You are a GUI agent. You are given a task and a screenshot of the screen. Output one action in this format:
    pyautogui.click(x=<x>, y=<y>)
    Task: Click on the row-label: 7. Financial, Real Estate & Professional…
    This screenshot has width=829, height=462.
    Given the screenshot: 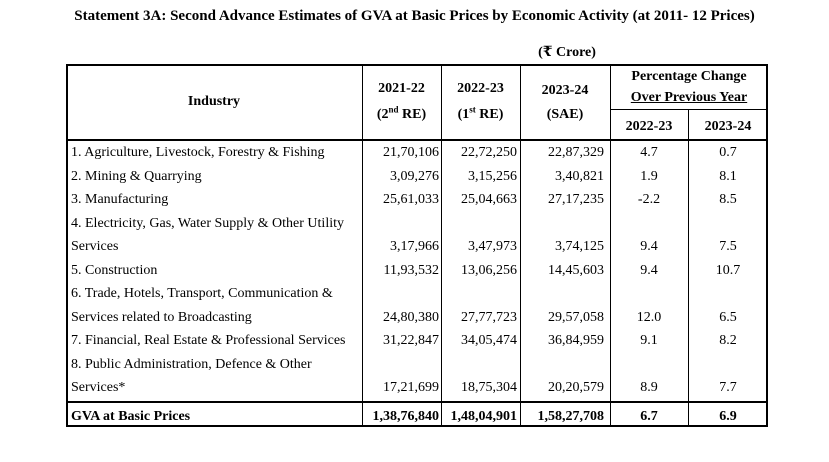 What is the action you would take?
    pyautogui.click(x=208, y=340)
    